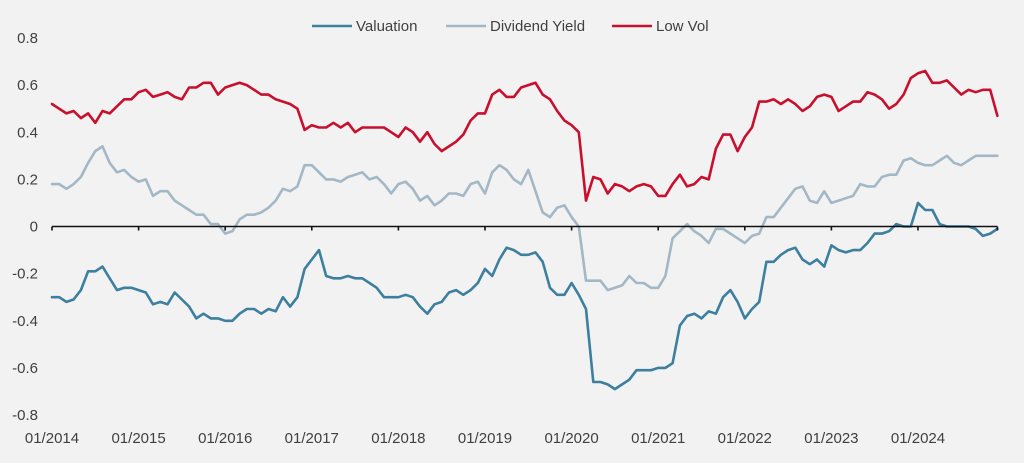 The image size is (1024, 463). I want to click on legend-label: Dividend Yield, so click(537, 26).